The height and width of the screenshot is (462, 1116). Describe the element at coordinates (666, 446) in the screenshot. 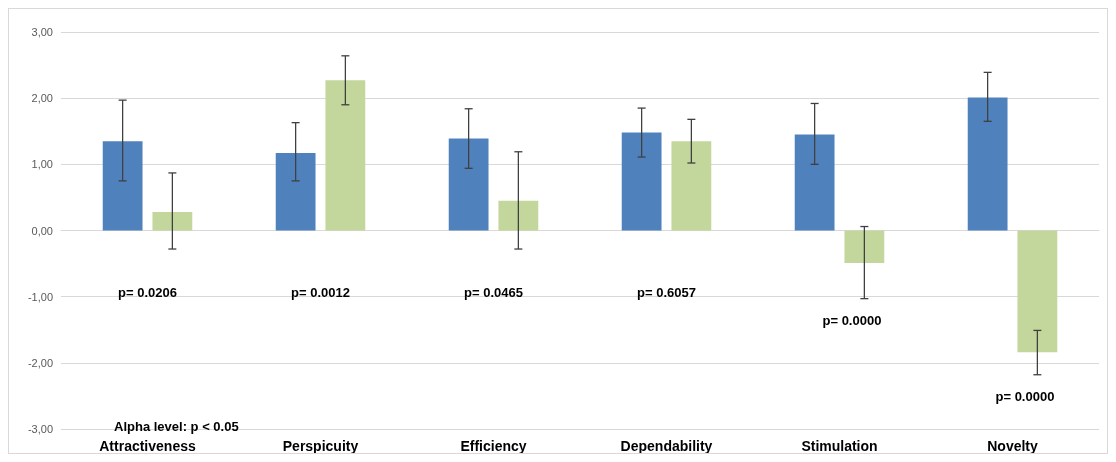

I see `x-tick-label: Dependability` at that location.